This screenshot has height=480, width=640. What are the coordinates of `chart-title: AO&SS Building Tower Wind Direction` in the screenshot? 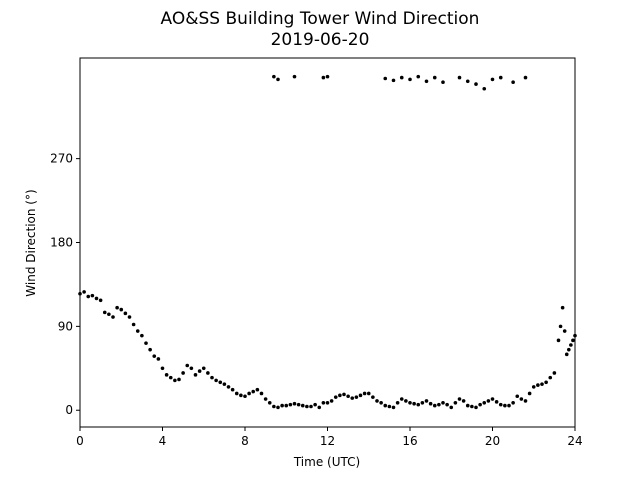 It's located at (320, 19).